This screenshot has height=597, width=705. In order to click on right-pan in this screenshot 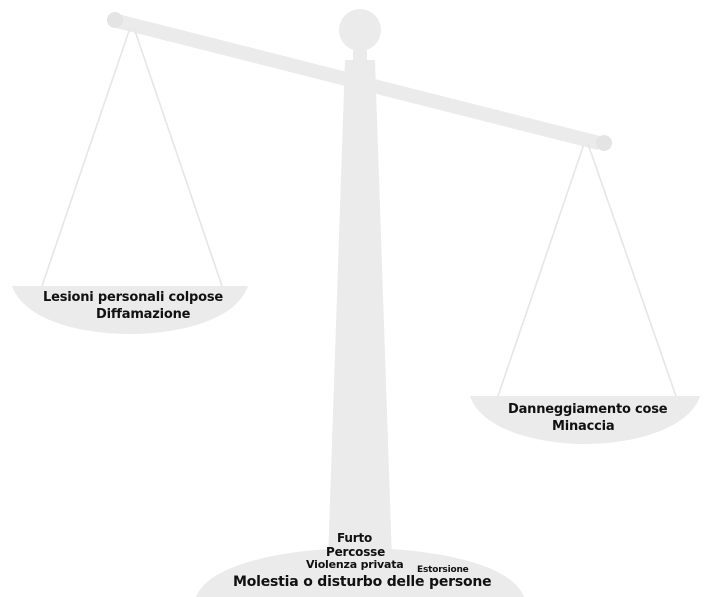, I will do `click(585, 420)`.